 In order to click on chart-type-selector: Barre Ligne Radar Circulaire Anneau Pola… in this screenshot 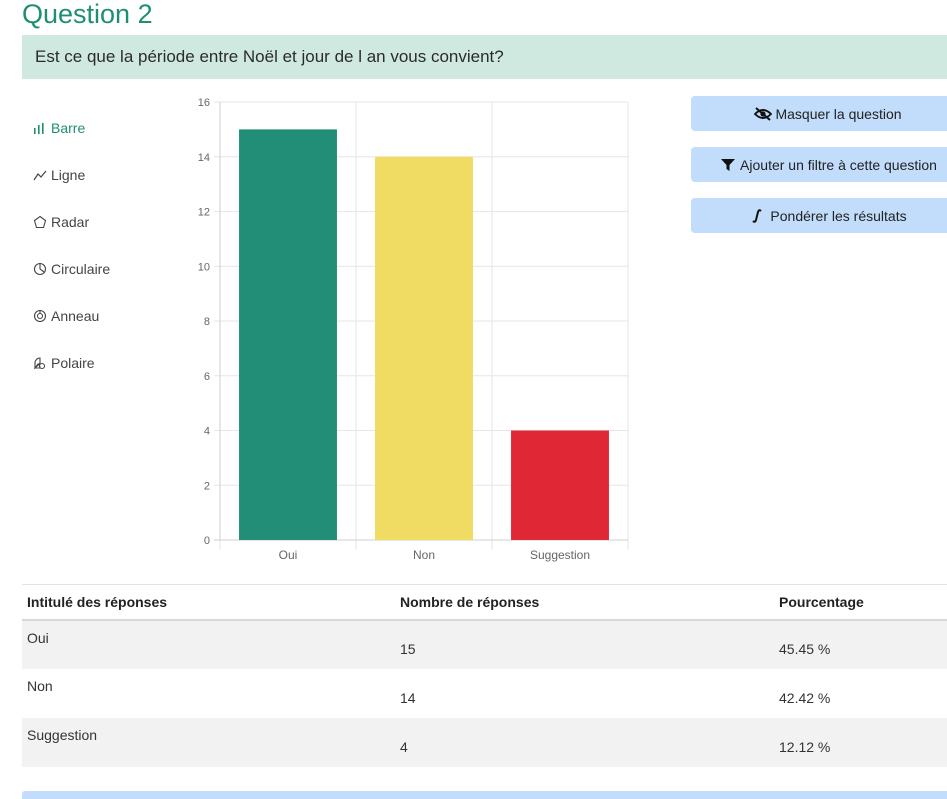, I will do `click(103, 245)`.